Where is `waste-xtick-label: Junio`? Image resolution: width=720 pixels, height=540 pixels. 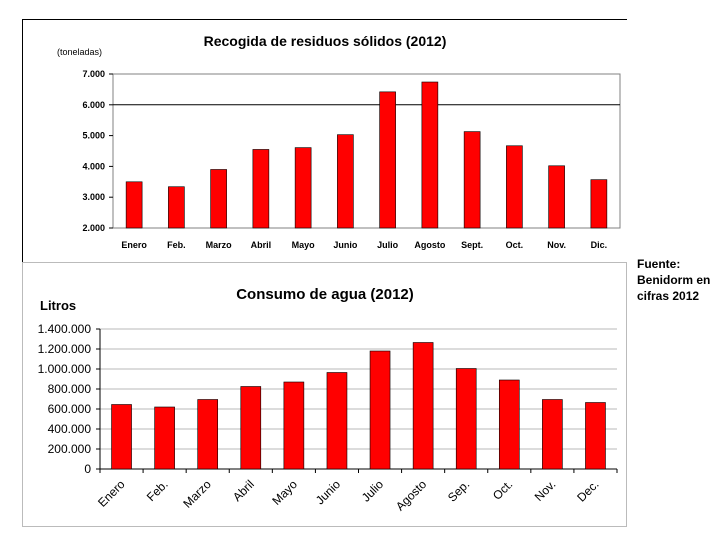 waste-xtick-label: Junio is located at coordinates (345, 245).